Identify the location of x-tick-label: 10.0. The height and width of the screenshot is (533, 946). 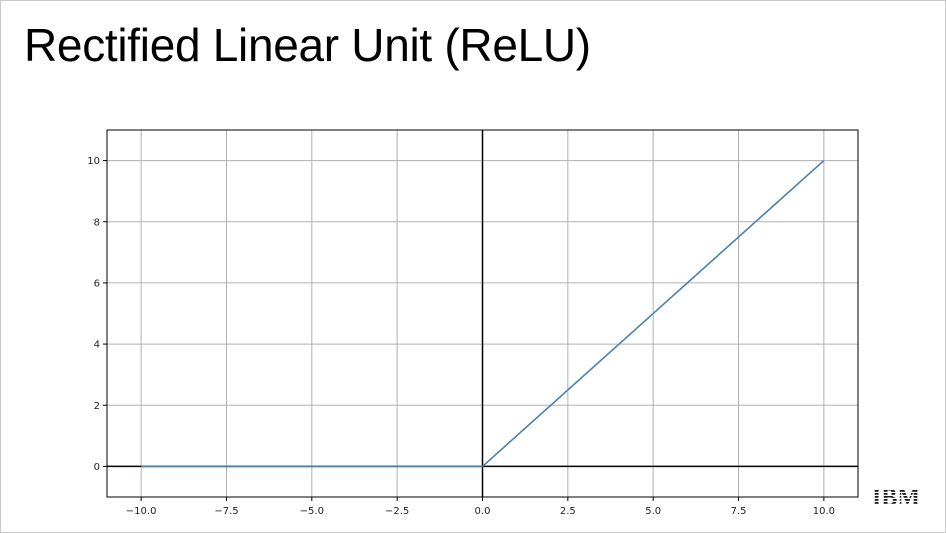
(824, 511).